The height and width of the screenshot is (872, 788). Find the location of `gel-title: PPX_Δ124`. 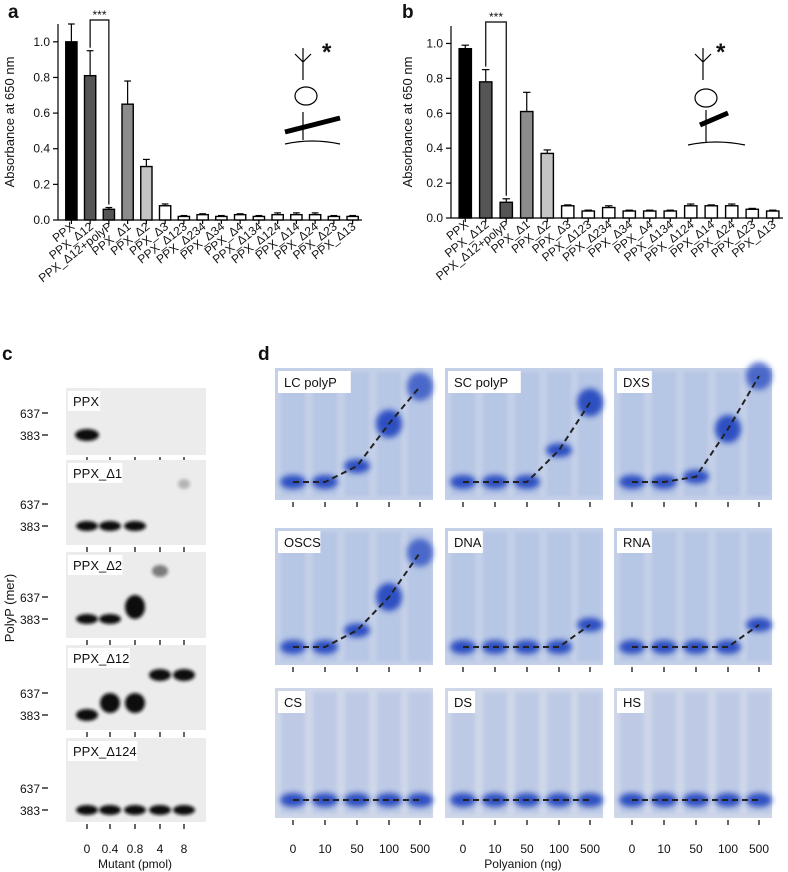

gel-title: PPX_Δ124 is located at coordinates (105, 751).